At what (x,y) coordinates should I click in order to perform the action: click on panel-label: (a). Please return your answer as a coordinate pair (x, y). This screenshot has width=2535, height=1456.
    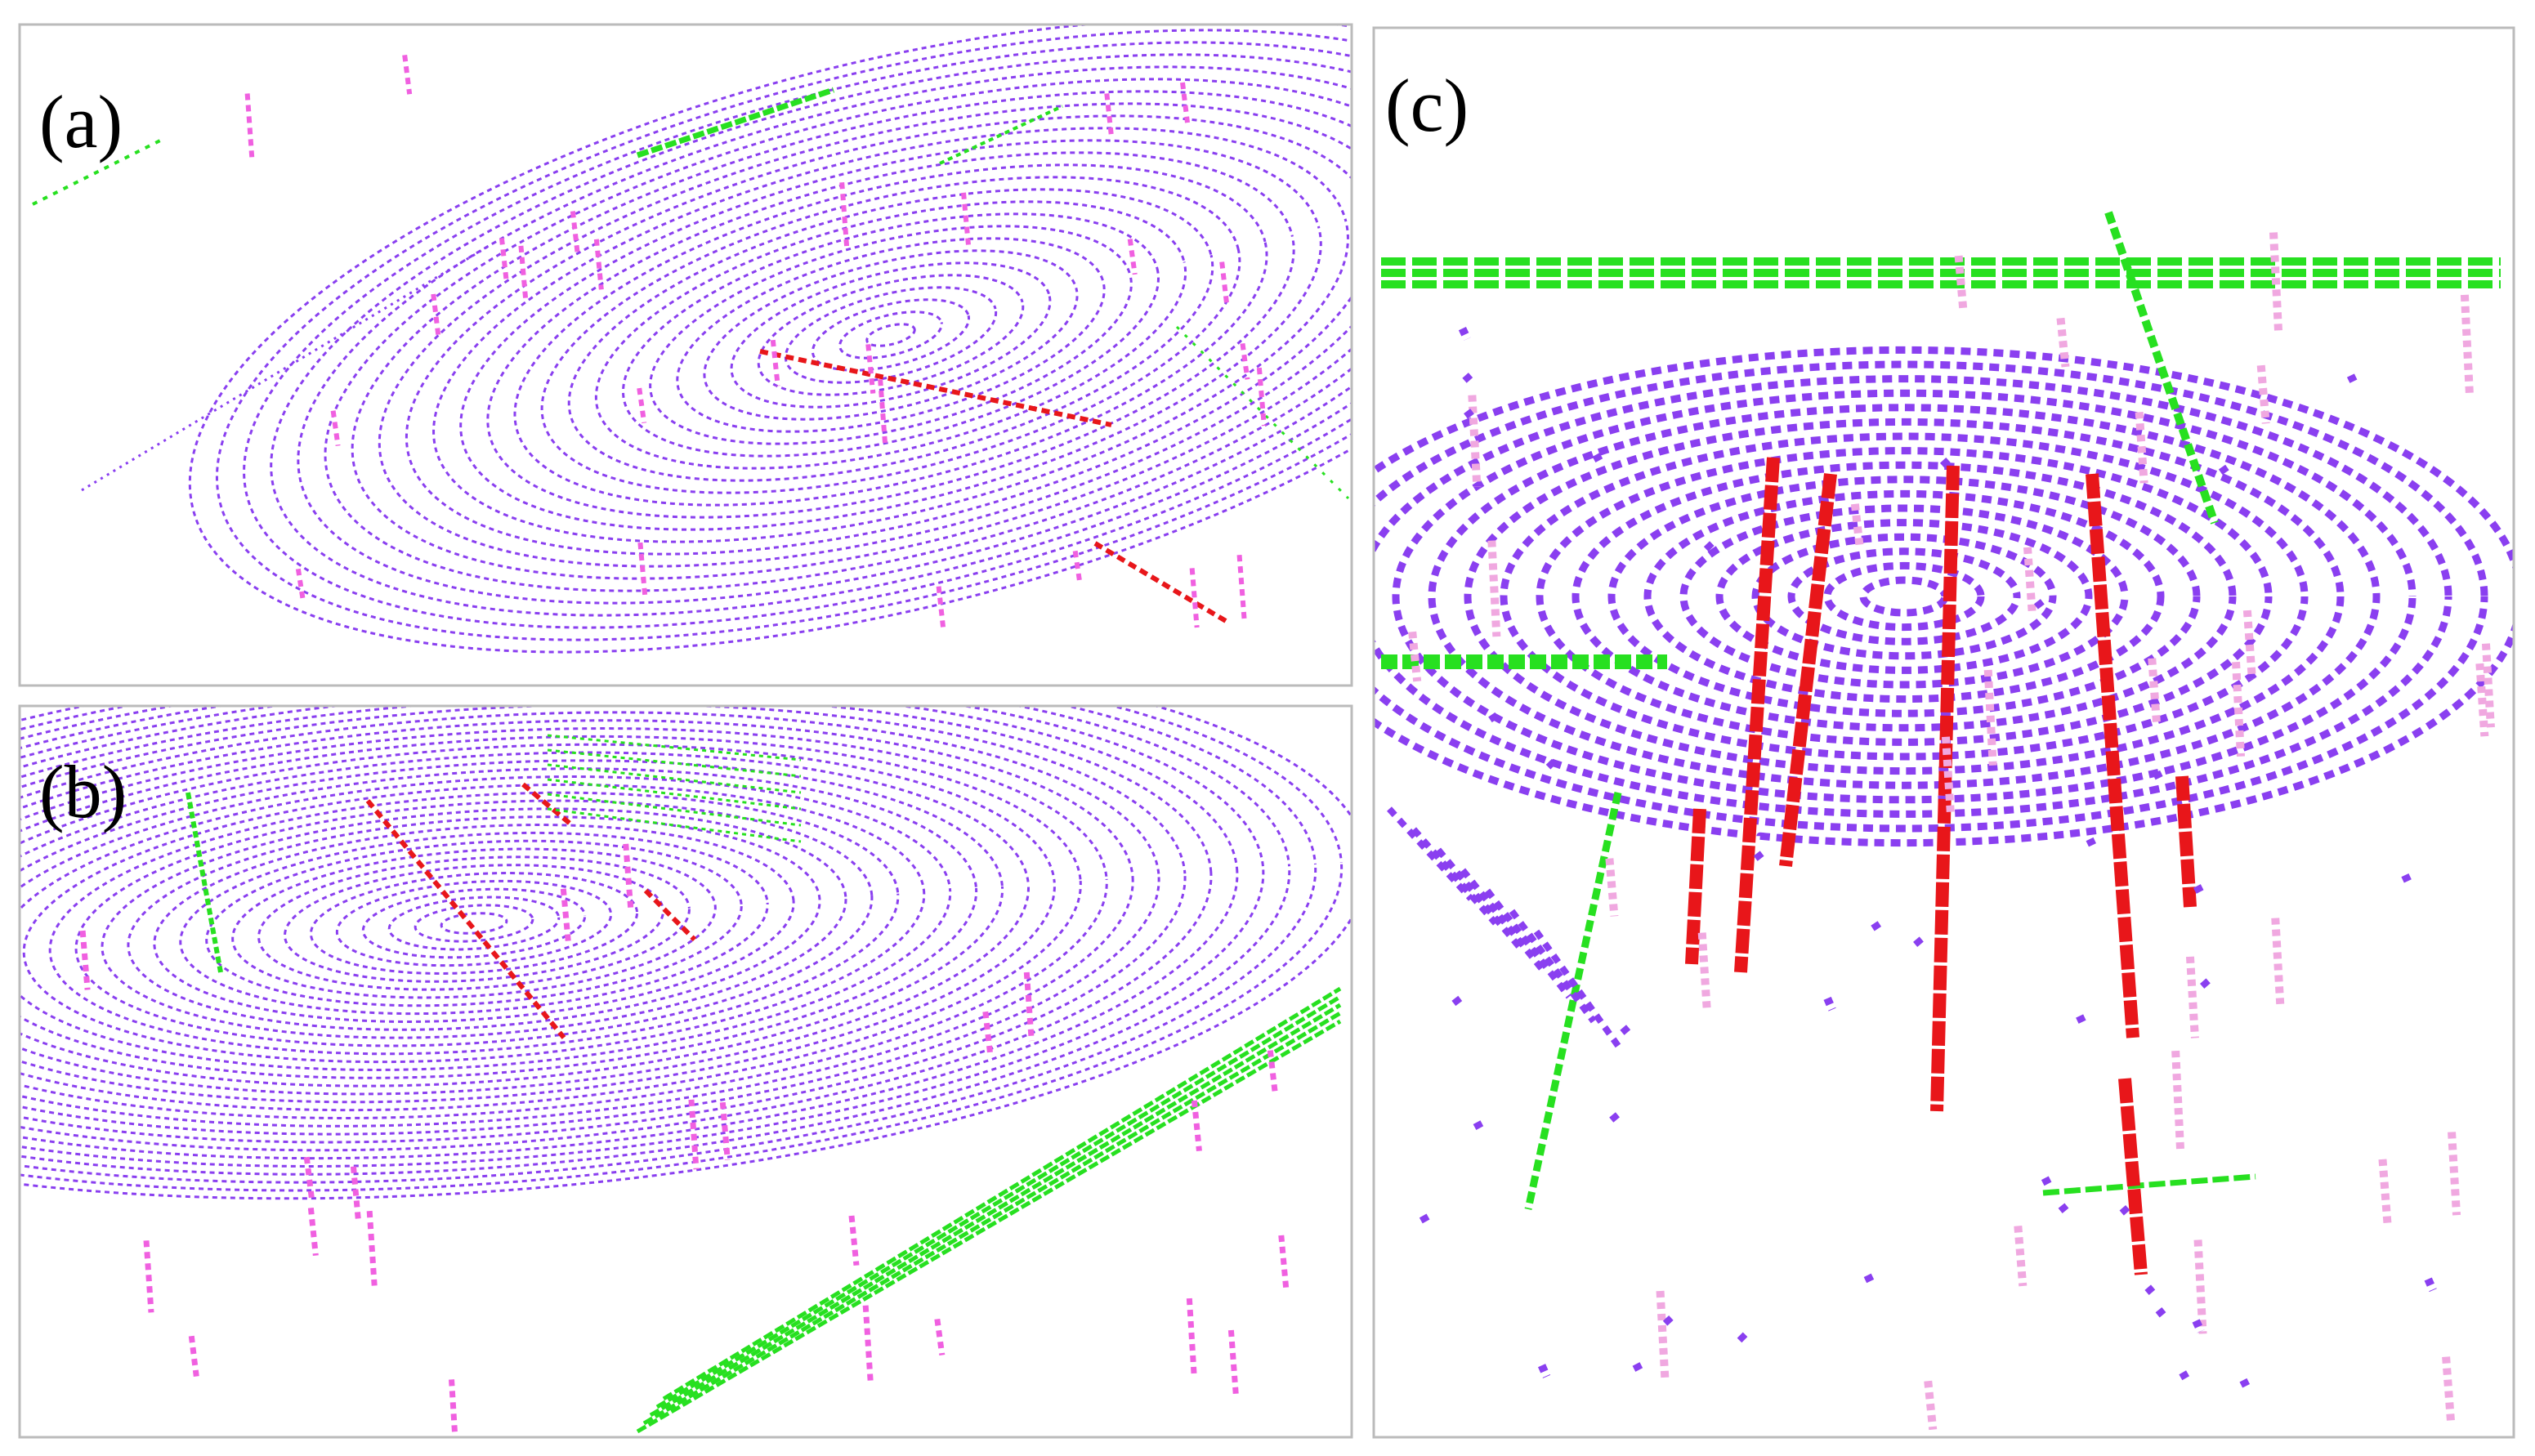
    Looking at the image, I should click on (81, 121).